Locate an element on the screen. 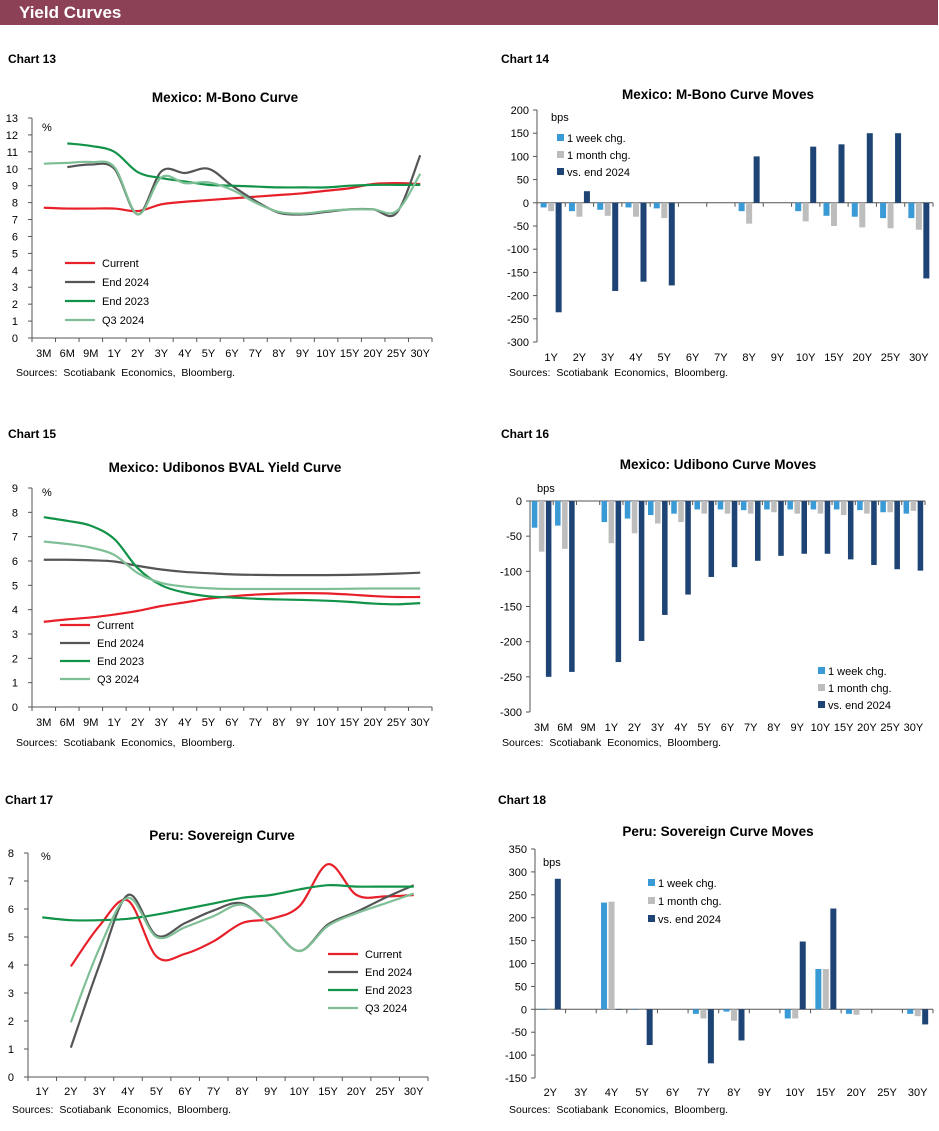  x-tick-label: 10Y is located at coordinates (326, 723).